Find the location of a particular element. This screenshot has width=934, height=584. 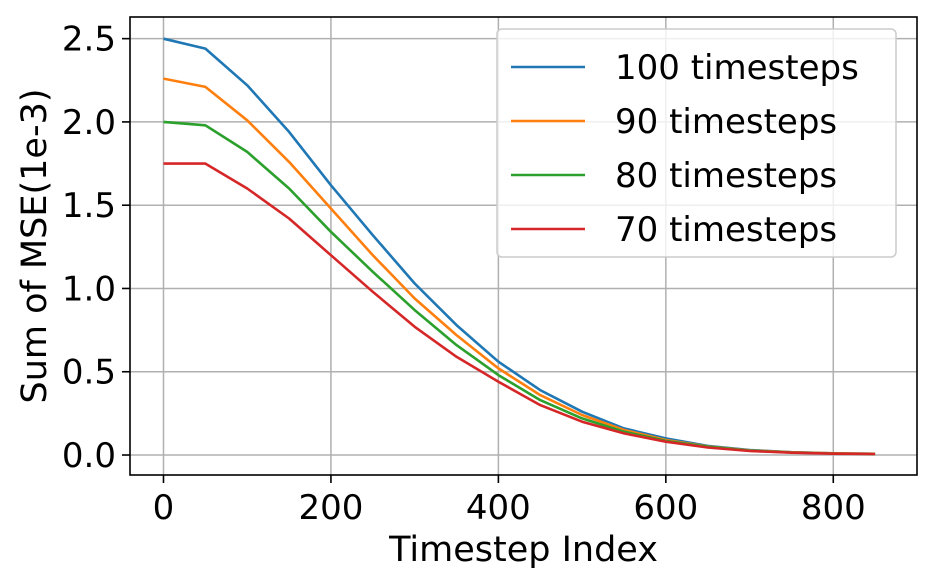

x-tick-label: 0 is located at coordinates (164, 508).